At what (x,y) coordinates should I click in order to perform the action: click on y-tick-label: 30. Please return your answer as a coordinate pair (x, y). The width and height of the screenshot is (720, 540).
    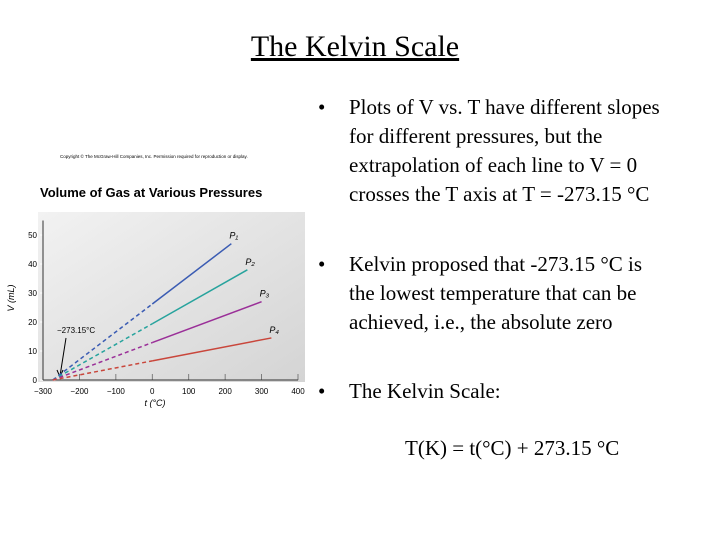
    Looking at the image, I should click on (32, 293).